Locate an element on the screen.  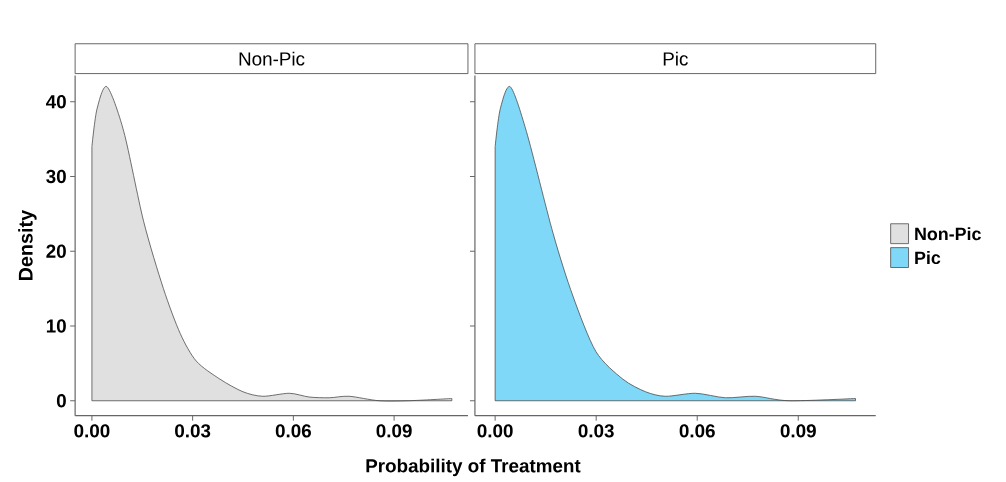
y-tick-label: 30 is located at coordinates (56, 176).